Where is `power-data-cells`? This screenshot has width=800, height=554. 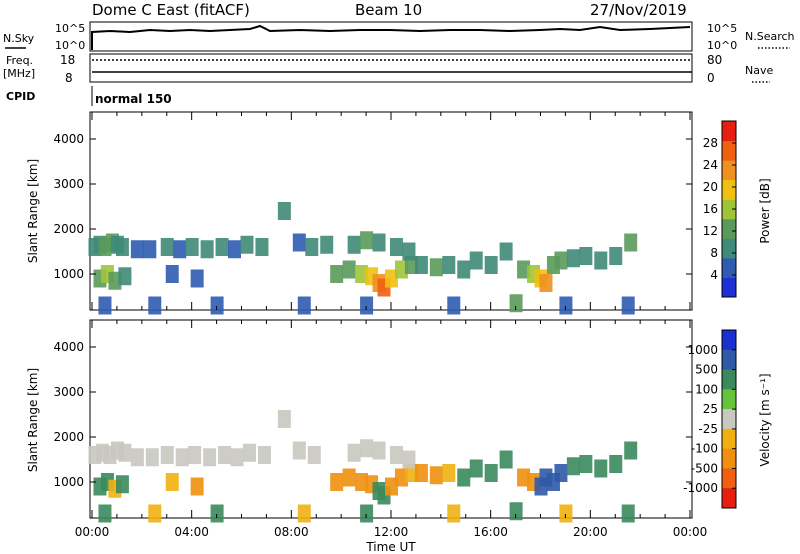 power-data-cells is located at coordinates (363, 258).